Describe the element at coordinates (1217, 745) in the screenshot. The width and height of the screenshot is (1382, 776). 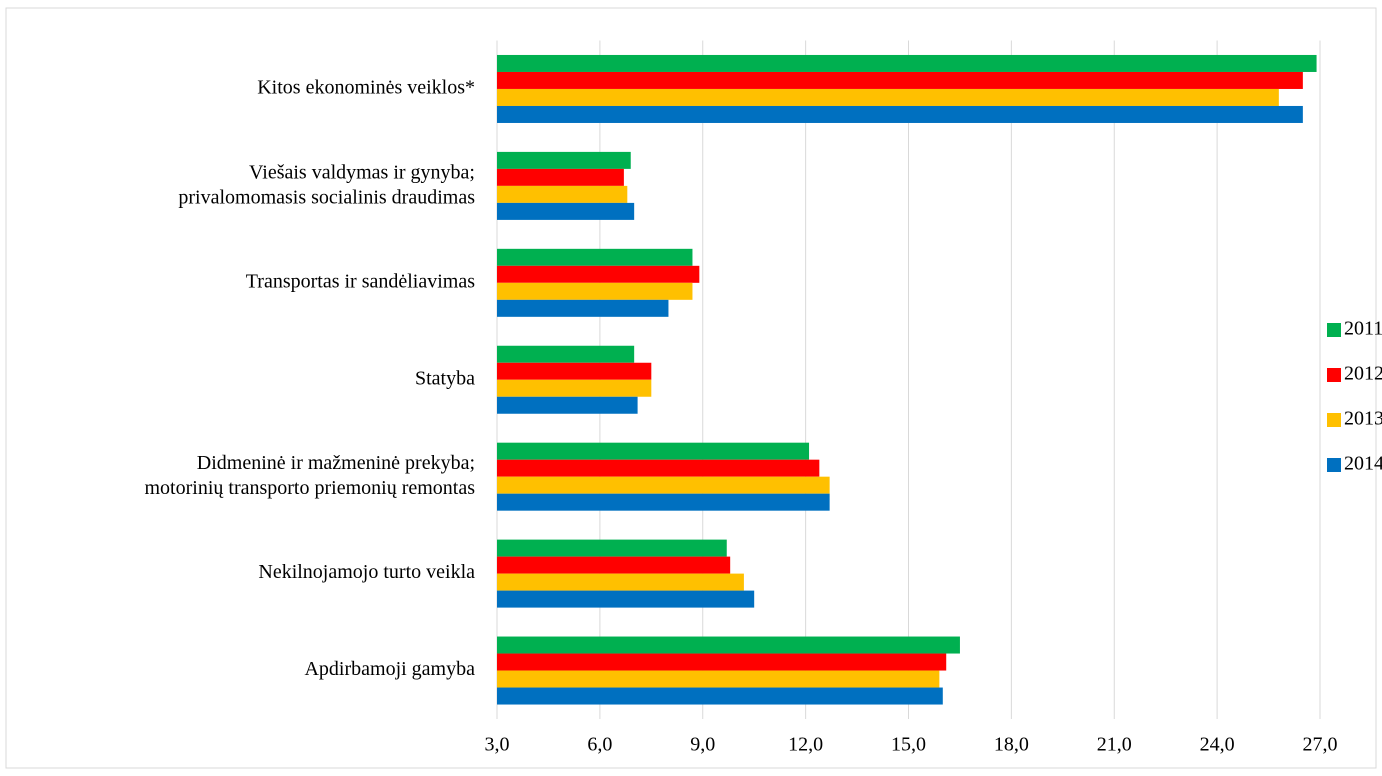
I see `x-tick-label: 24,0` at that location.